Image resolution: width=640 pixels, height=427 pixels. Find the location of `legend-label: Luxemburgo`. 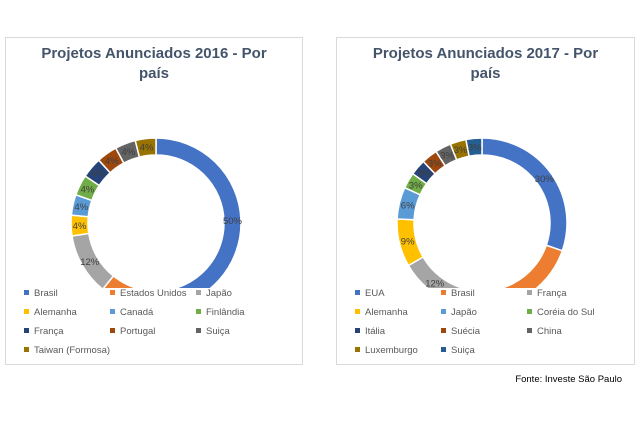

legend-label: Luxemburgo is located at coordinates (391, 350).